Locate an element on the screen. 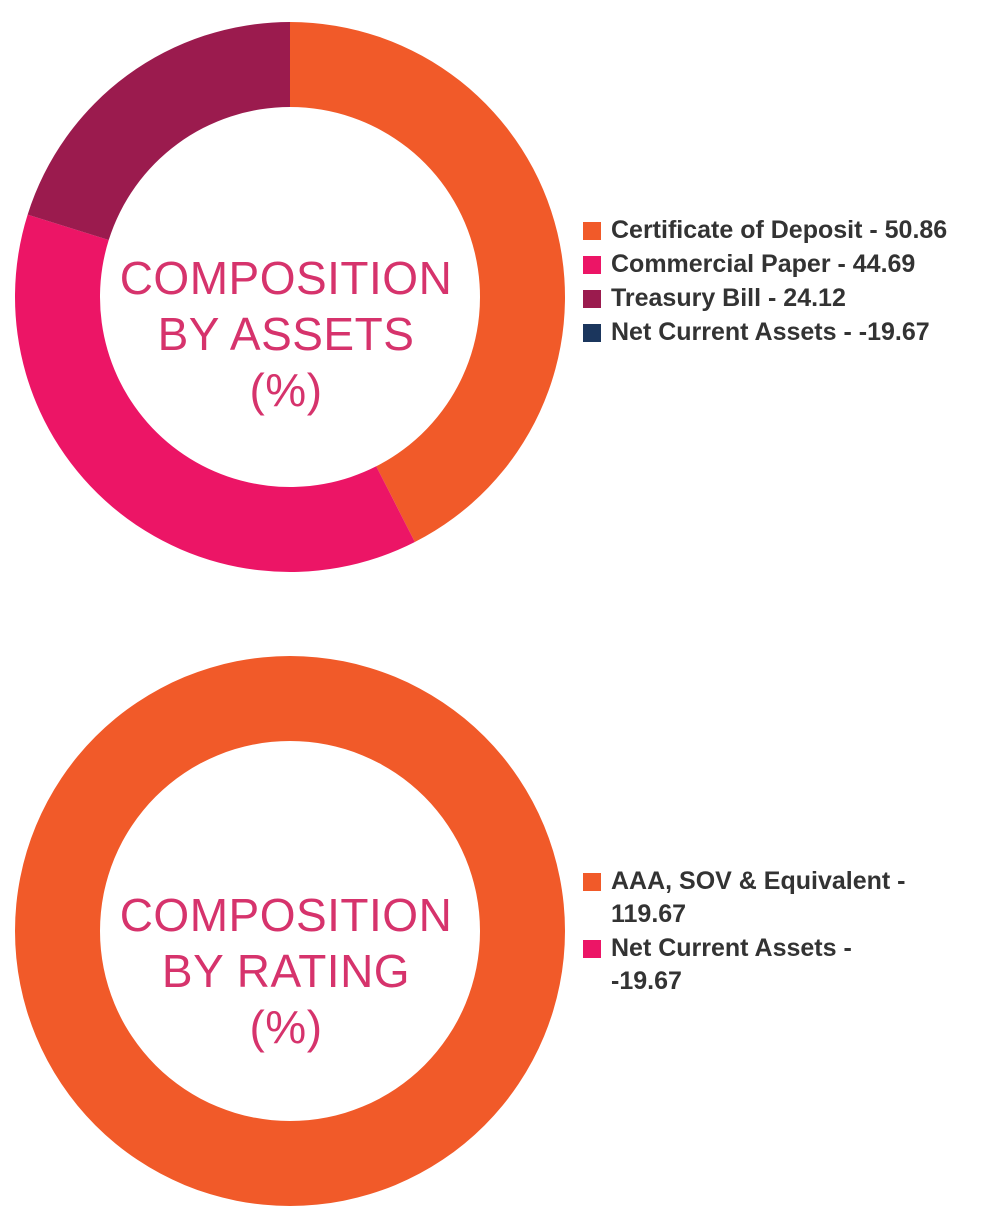  assets-title-line-3: (%) is located at coordinates (286, 390).